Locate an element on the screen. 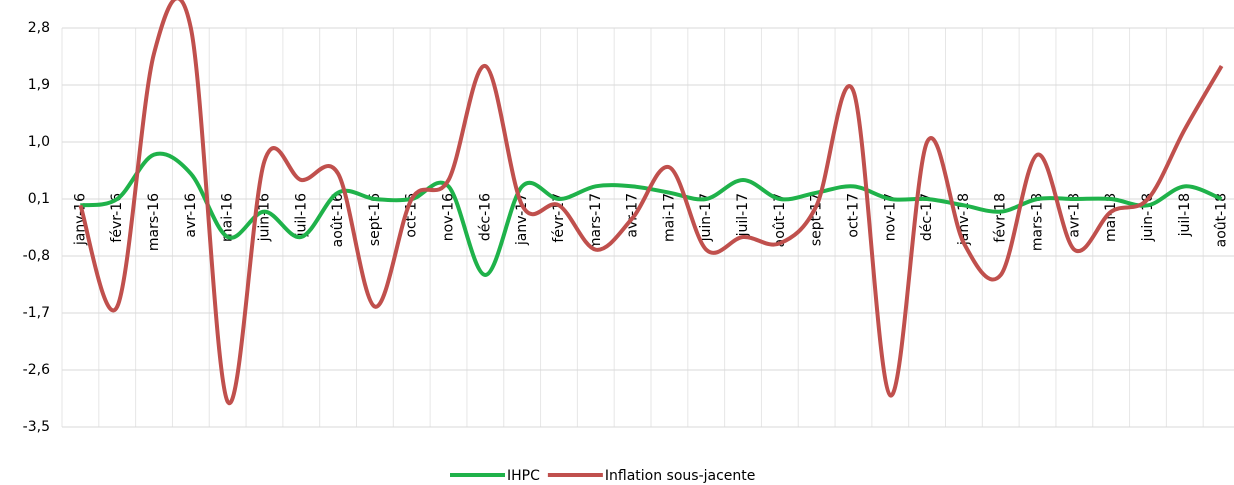  x-tick-label: sept-16 is located at coordinates (375, 219).